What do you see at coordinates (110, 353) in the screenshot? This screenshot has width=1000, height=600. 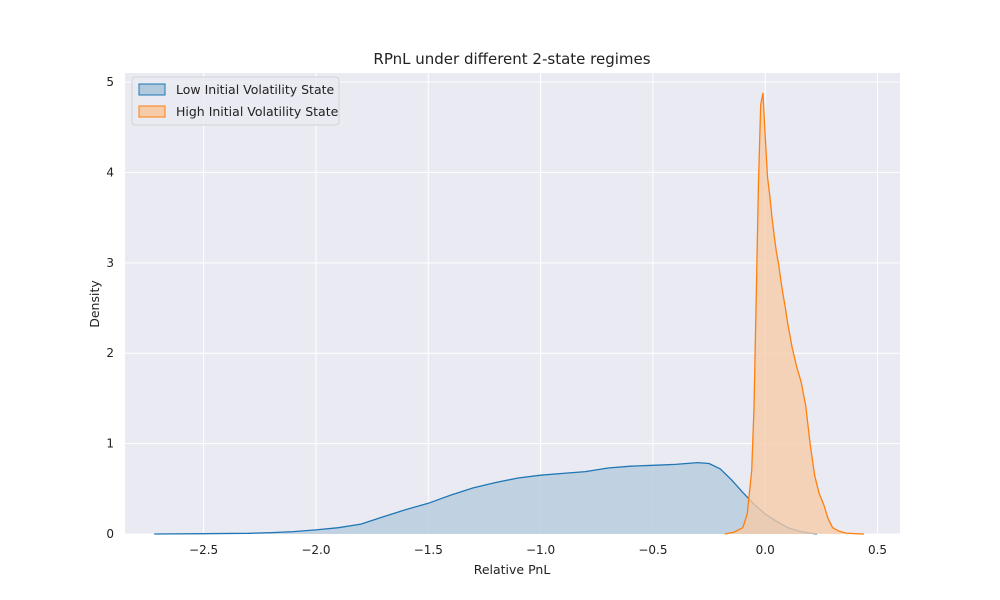 I see `y-tick-label: 2` at bounding box center [110, 353].